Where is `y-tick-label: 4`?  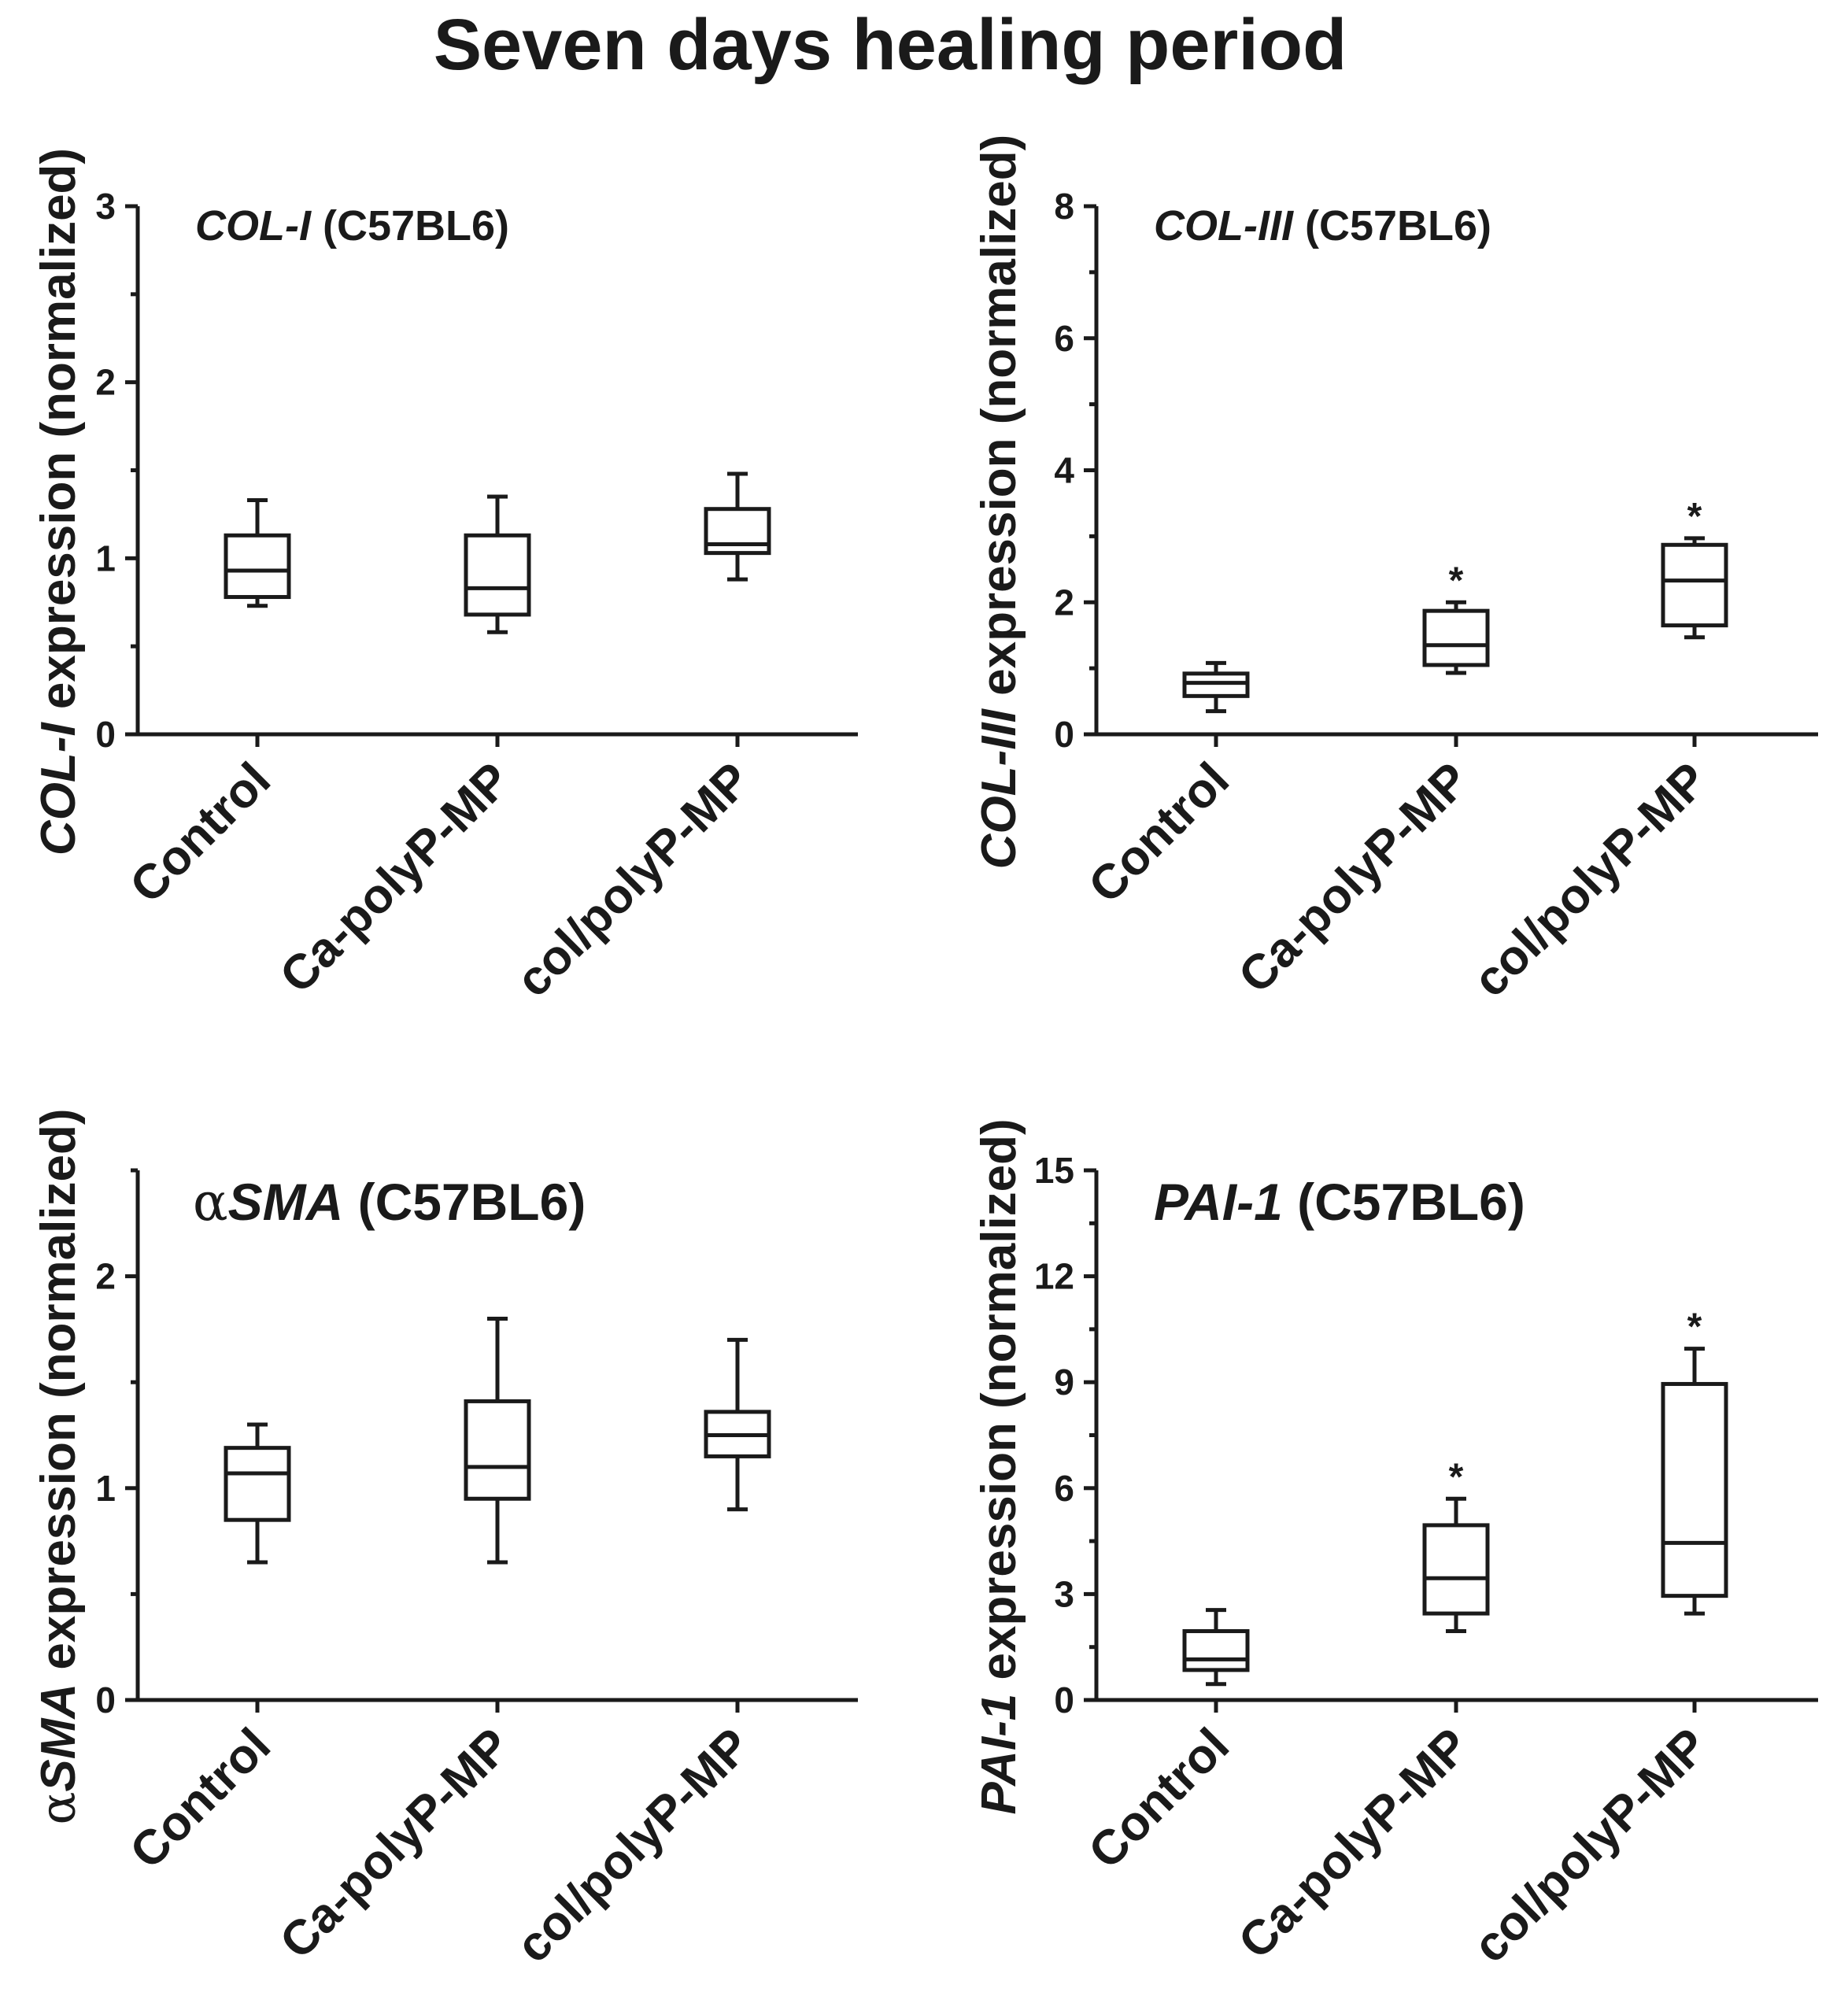 y-tick-label: 4 is located at coordinates (1064, 471).